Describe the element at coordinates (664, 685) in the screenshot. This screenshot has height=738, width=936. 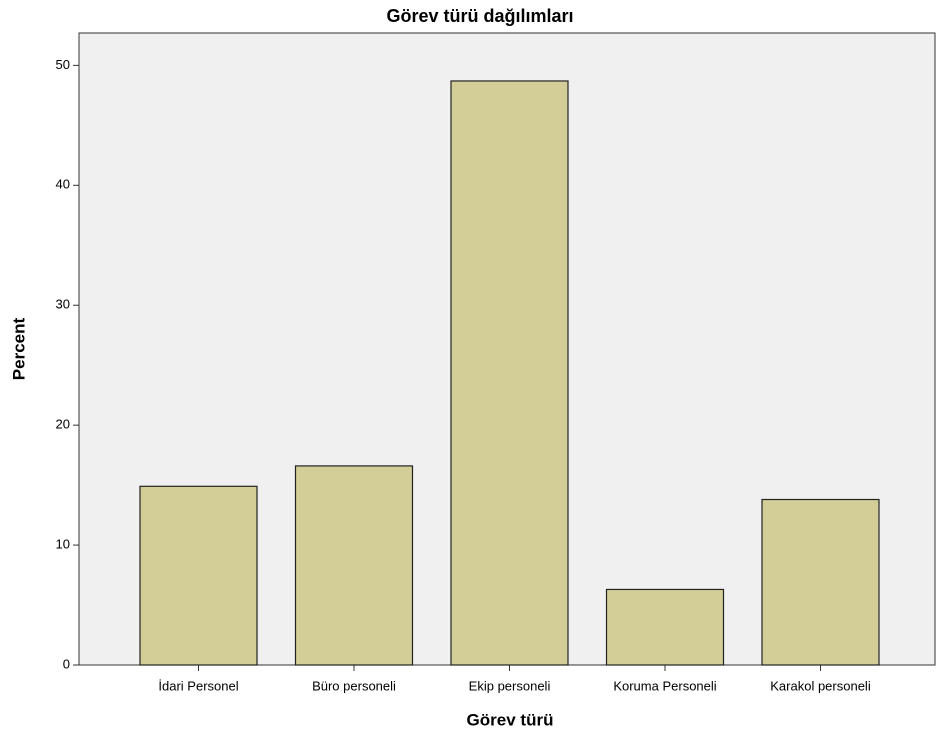
I see `x-tick-label: Koruma Personeli` at that location.